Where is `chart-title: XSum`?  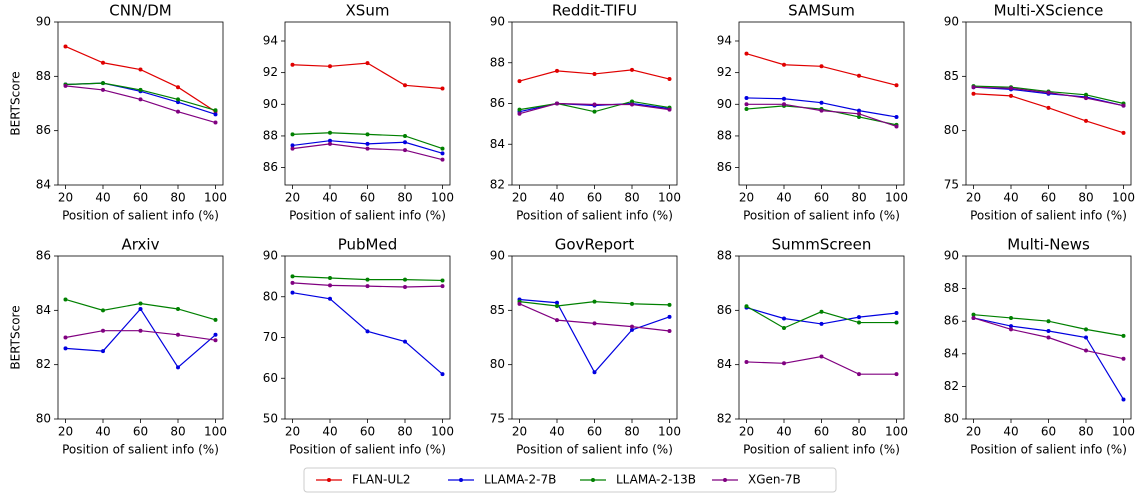 chart-title: XSum is located at coordinates (368, 11).